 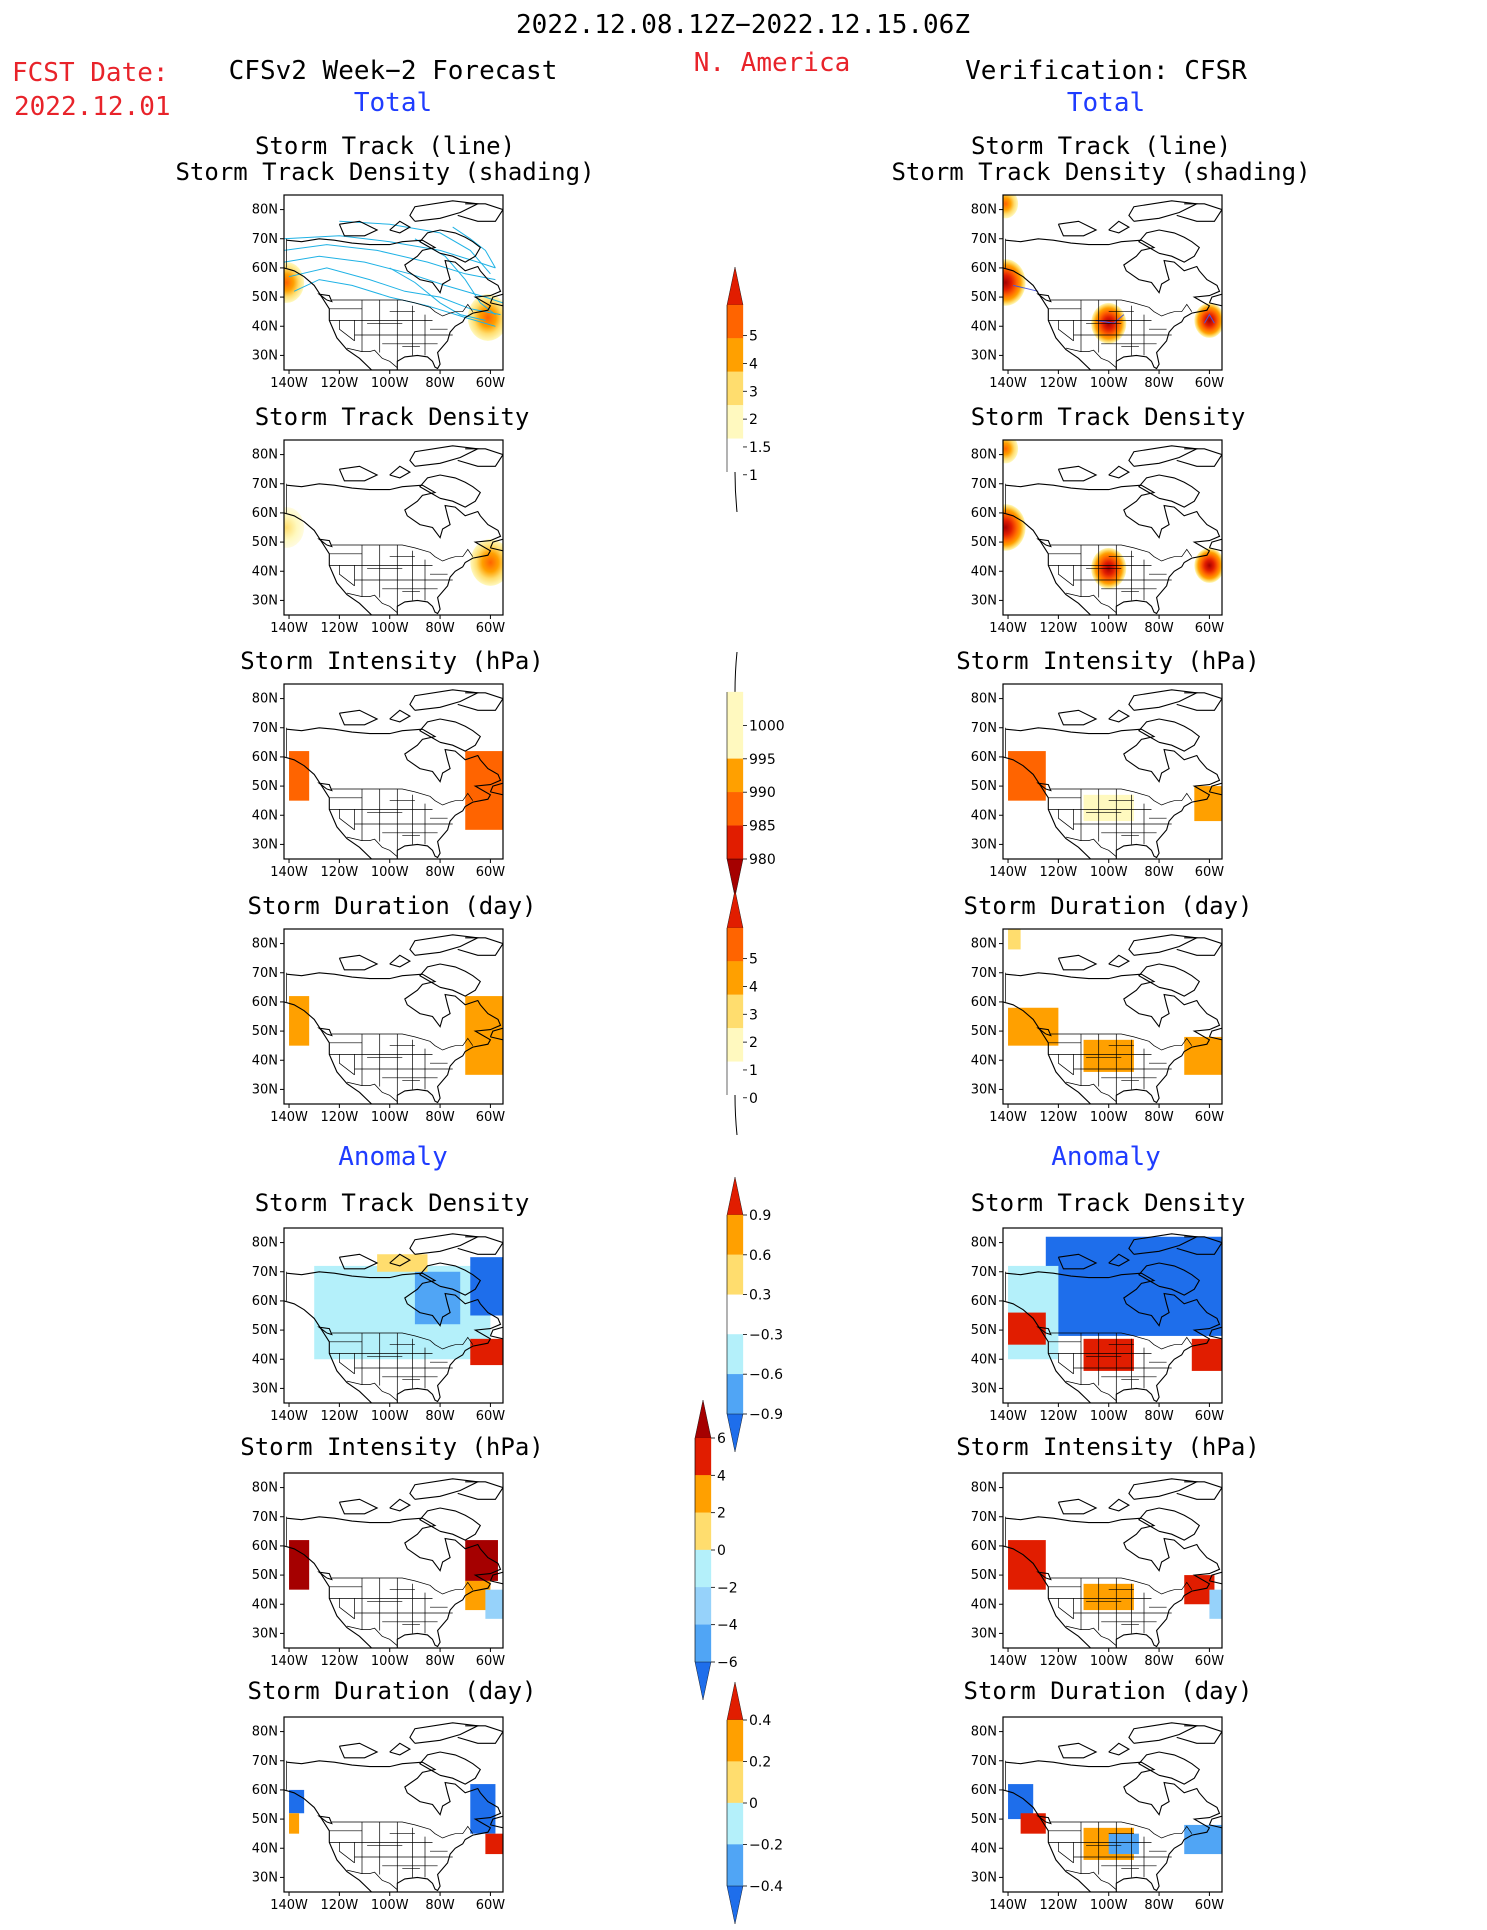 What do you see at coordinates (753, 1043) in the screenshot?
I see `colorbar-tick-label: 2` at bounding box center [753, 1043].